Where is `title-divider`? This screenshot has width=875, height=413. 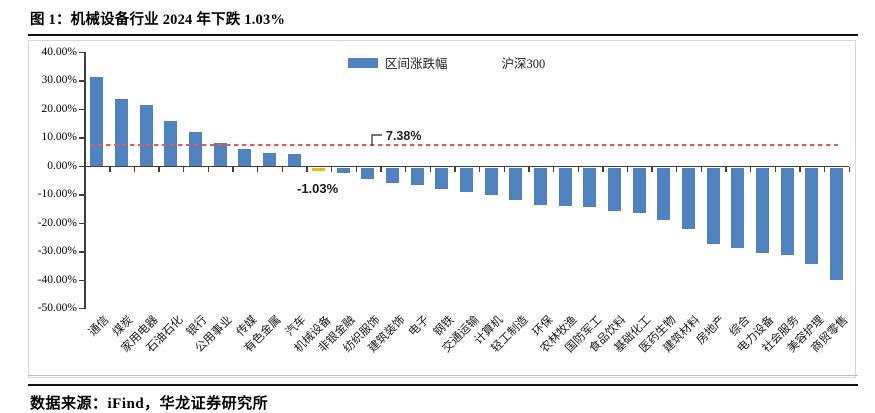
title-divider is located at coordinates (443, 35).